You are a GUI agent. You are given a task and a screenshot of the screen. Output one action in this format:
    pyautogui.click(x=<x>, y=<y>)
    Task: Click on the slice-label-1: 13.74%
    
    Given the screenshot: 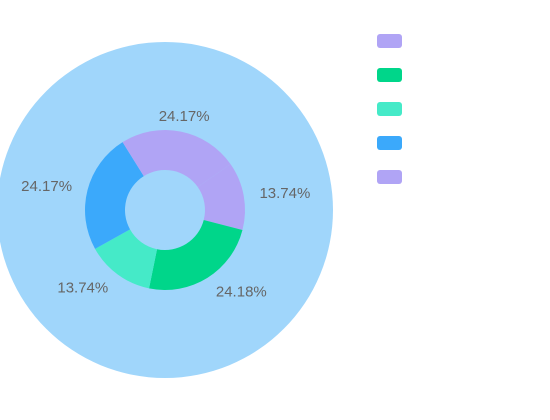 What is the action you would take?
    pyautogui.click(x=284, y=193)
    